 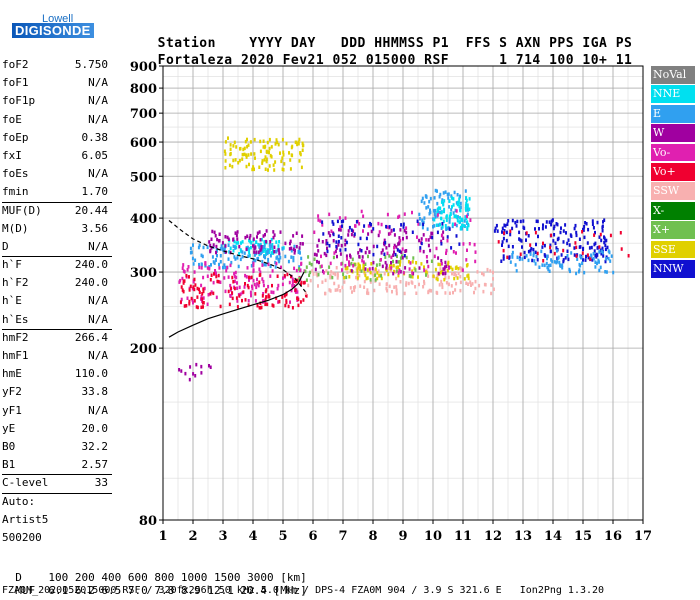 What do you see at coordinates (57, 475) in the screenshot?
I see `param-separator` at bounding box center [57, 475].